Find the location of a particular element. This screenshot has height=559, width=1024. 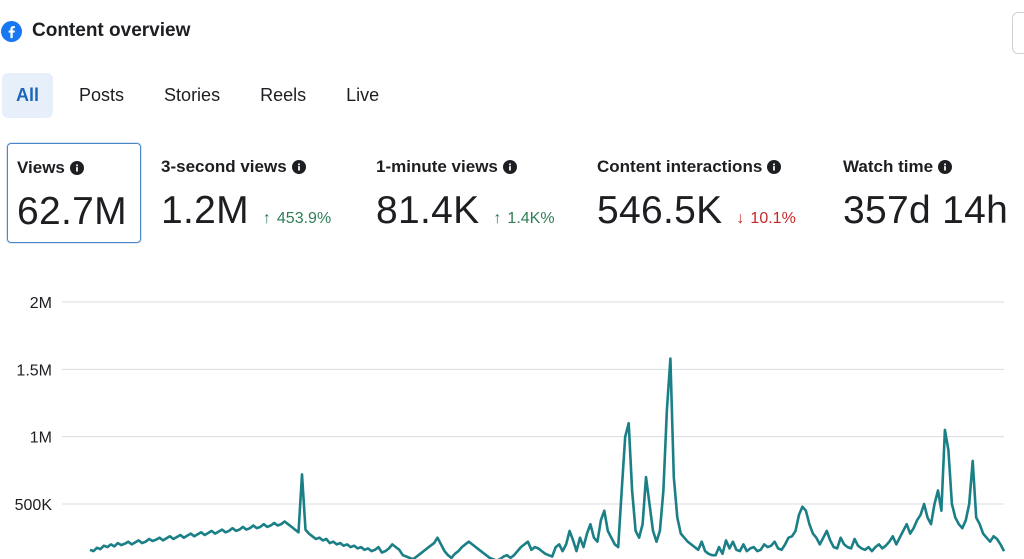

tab-posts: Posts is located at coordinates (102, 95).